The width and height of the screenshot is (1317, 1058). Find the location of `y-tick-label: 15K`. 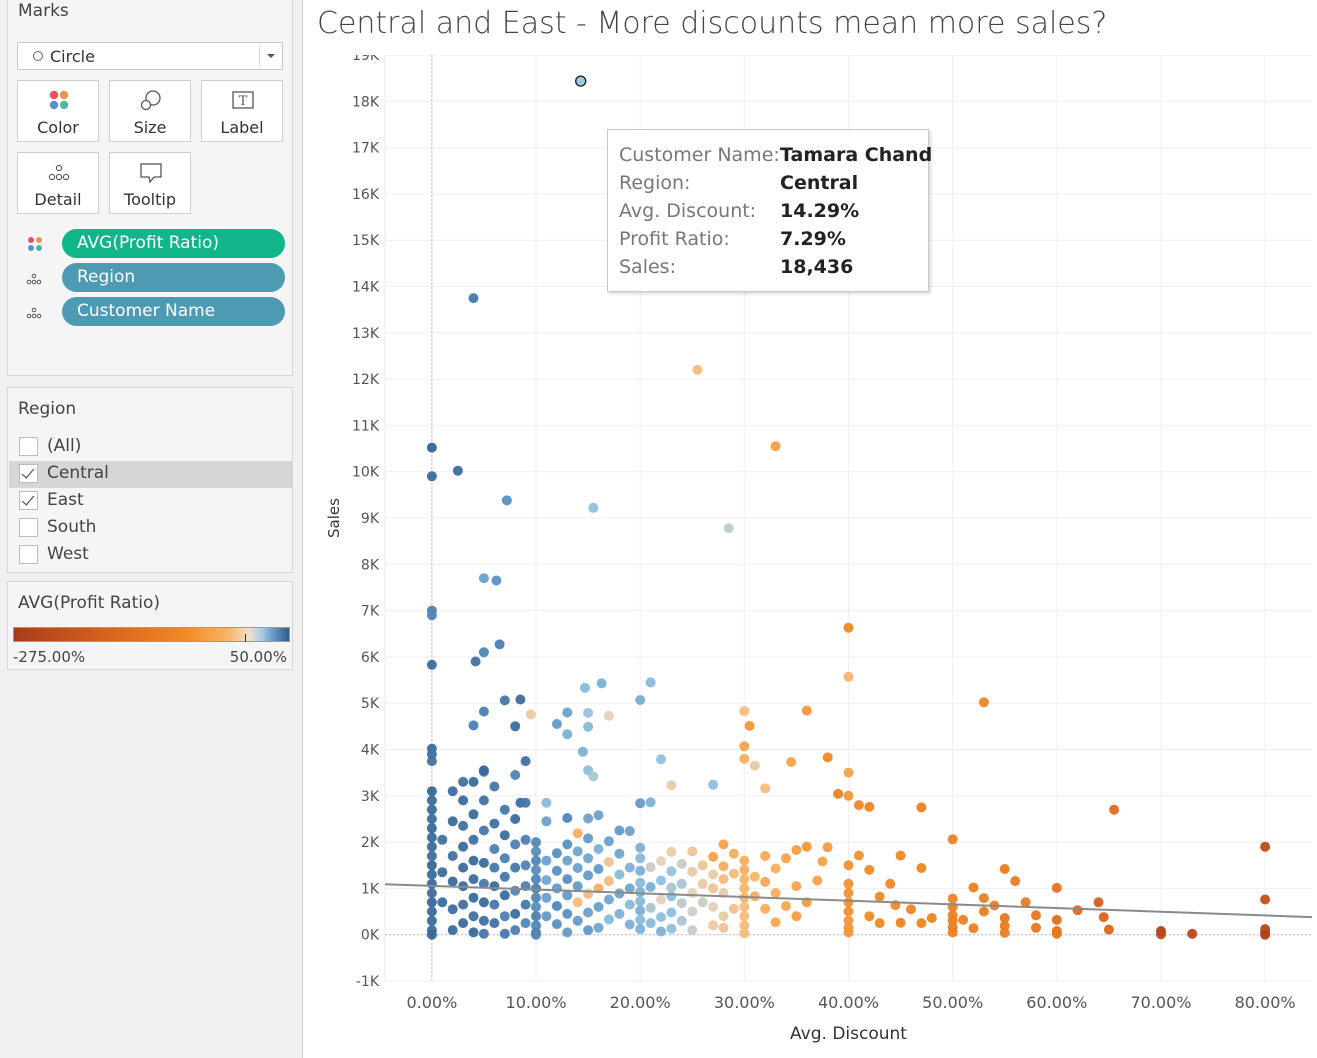

y-tick-label: 15K is located at coordinates (366, 241).